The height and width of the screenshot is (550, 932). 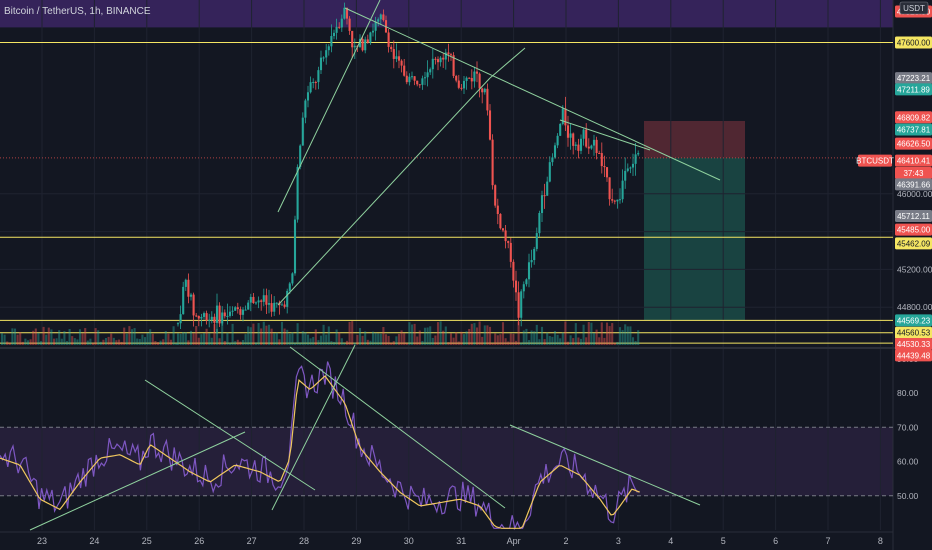 I want to click on price-tag: 45485.00, so click(x=913, y=229).